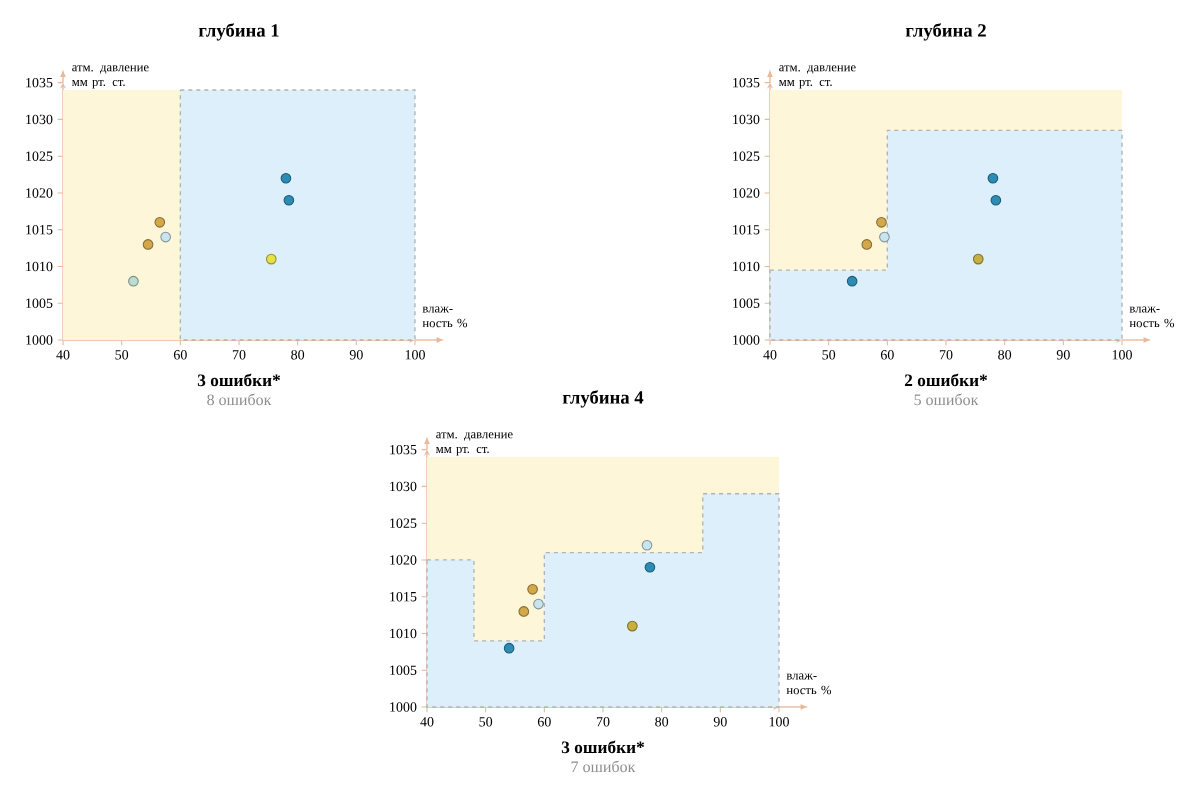 The width and height of the screenshot is (1183, 800). I want to click on text: 2 ошибки*, so click(946, 380).